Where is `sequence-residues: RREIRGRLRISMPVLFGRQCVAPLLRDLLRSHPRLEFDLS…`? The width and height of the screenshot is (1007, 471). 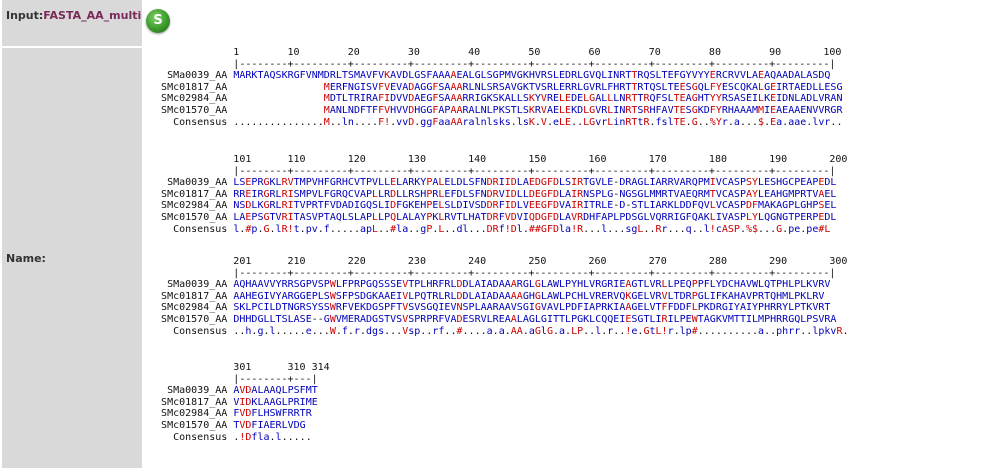 sequence-residues: RREIRGRLRISMPVLFGRQCVAPLLRDLLRSHPRLEFDLS… is located at coordinates (535, 194).